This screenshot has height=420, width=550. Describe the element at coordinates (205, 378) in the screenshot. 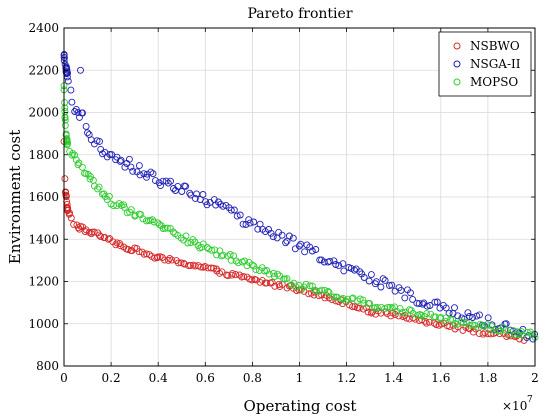

I see `x-tick-label: 0.6` at that location.